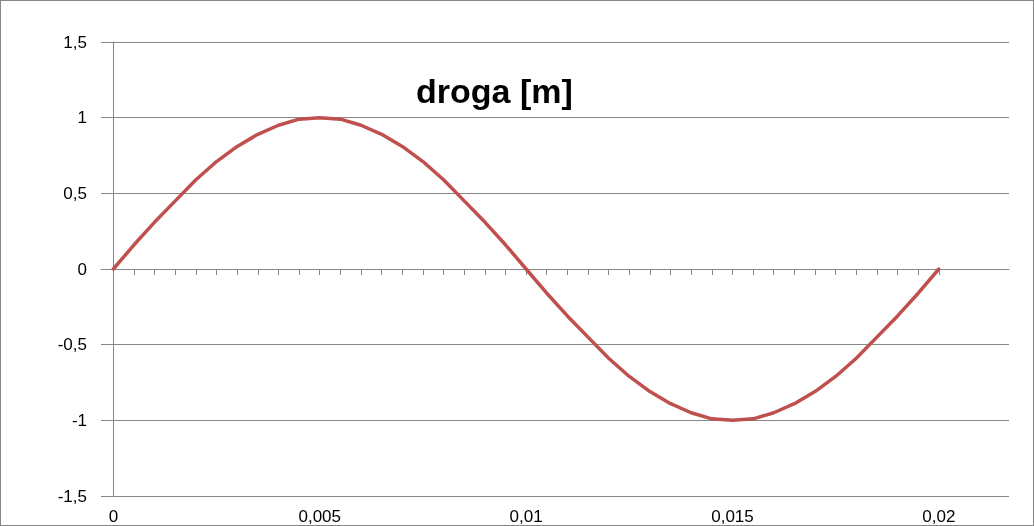 This screenshot has width=1034, height=526. Describe the element at coordinates (82, 269) in the screenshot. I see `y-tick-label: 0` at that location.